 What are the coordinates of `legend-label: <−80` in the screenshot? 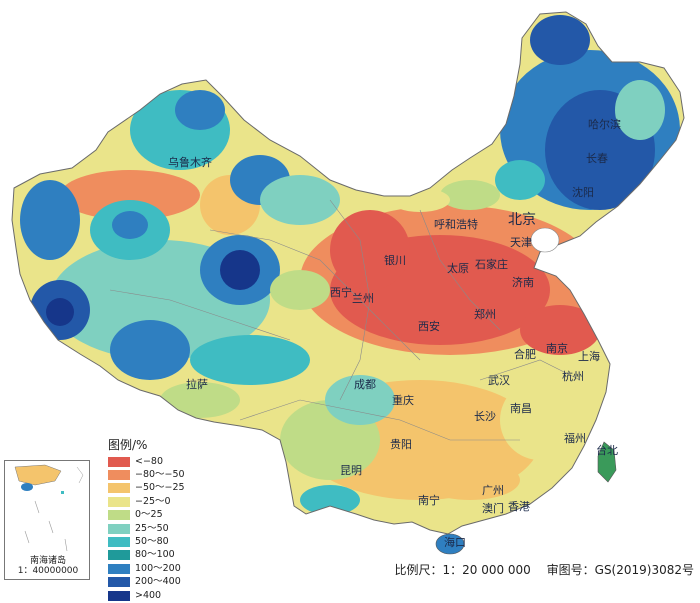 It's located at (149, 461).